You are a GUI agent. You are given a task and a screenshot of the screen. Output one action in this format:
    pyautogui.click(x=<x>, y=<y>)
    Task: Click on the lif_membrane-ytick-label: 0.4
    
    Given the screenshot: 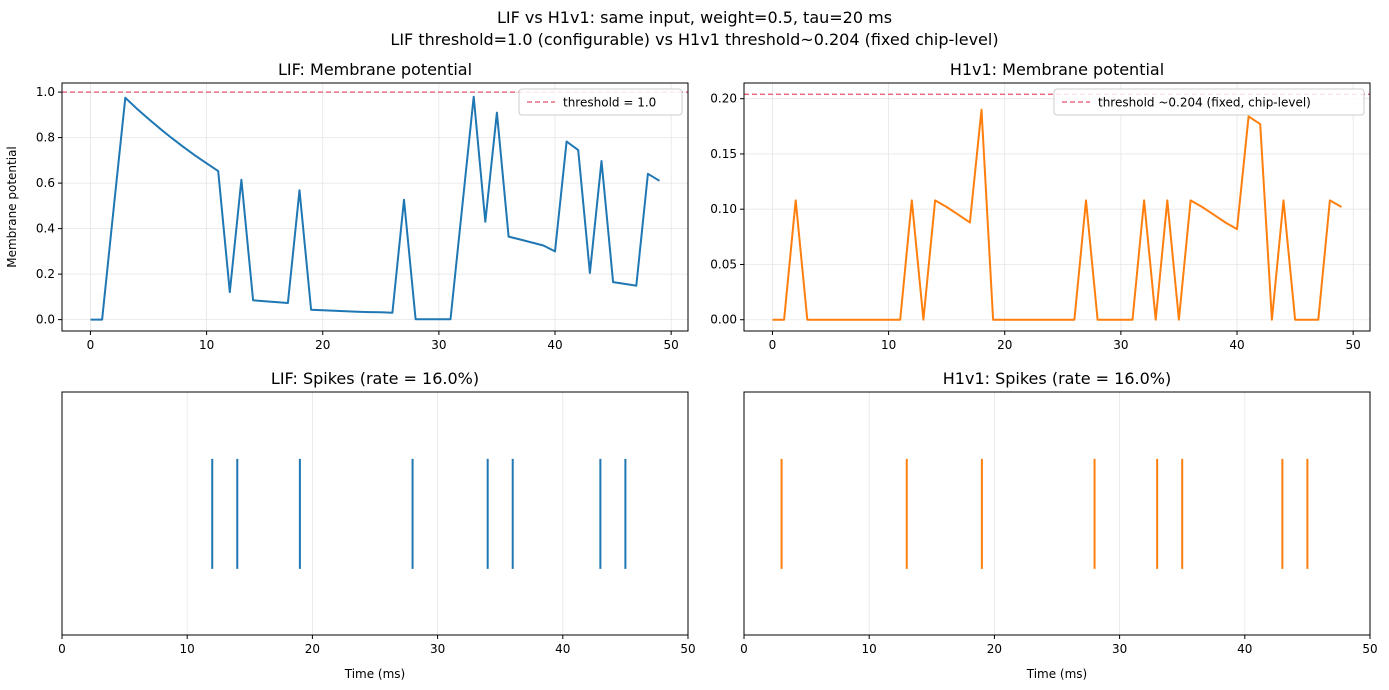 What is the action you would take?
    pyautogui.click(x=45, y=229)
    